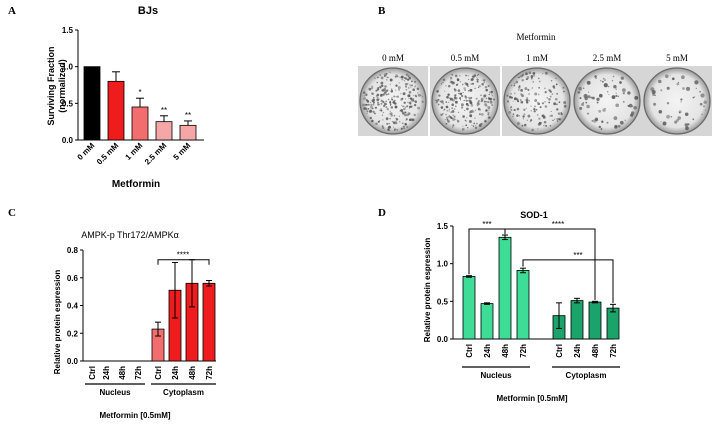  What do you see at coordinates (393, 101) in the screenshot?
I see `petri-dish` at bounding box center [393, 101].